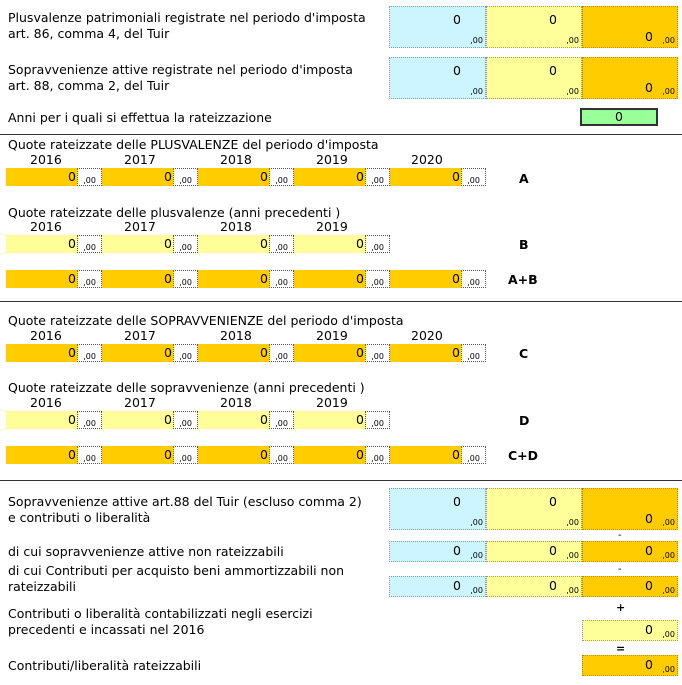 This screenshot has height=685, width=682. Describe the element at coordinates (630, 27) in the screenshot. I see `plusvalenze-total-cell: 0,00` at that location.